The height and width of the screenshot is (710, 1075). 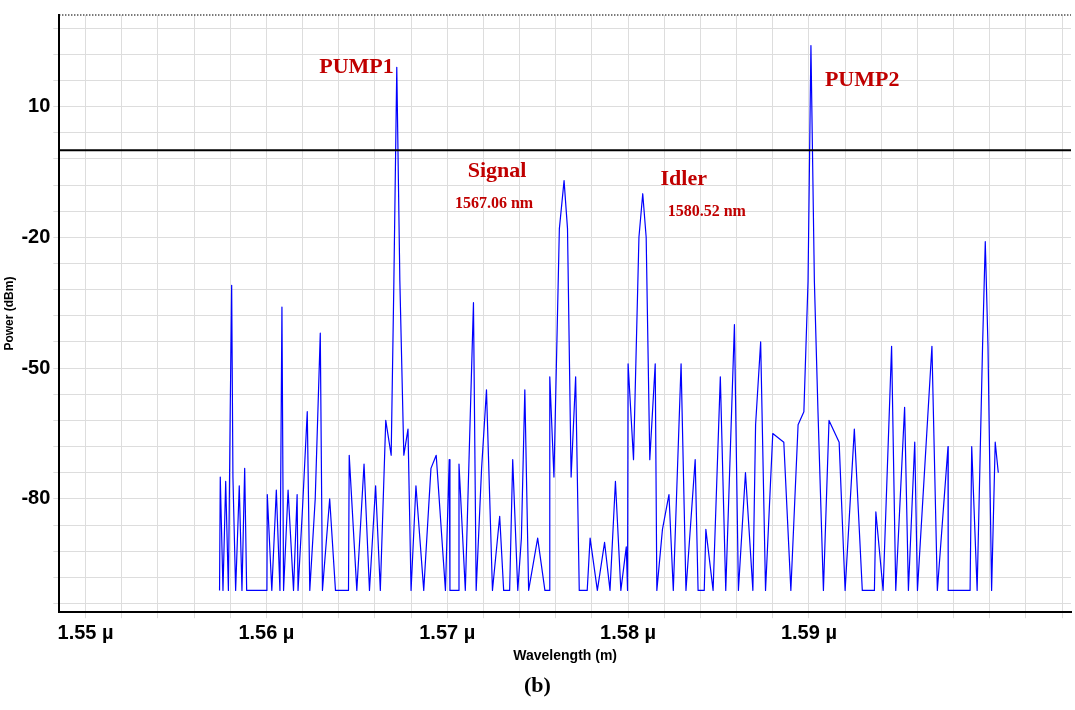 I want to click on x-tick-label: 1.57 µ, so click(x=447, y=631).